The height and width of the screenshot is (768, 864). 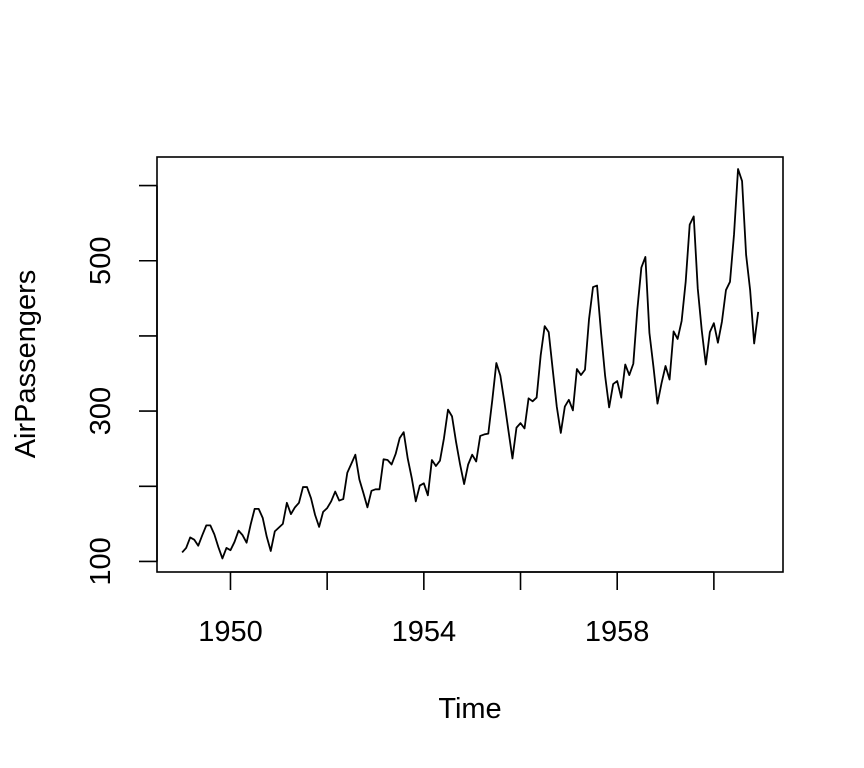 What do you see at coordinates (424, 632) in the screenshot?
I see `x-tick-label: 1954` at bounding box center [424, 632].